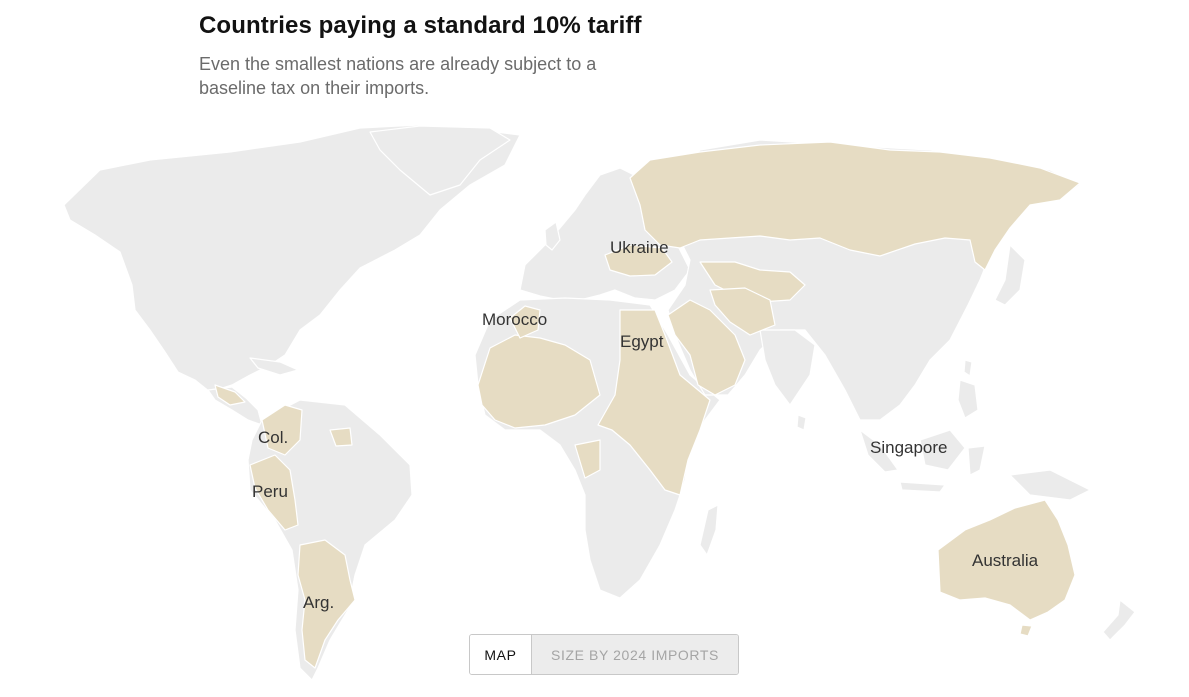 Image resolution: width=1189 pixels, height=697 pixels. I want to click on west-africa-shape, so click(539, 381).